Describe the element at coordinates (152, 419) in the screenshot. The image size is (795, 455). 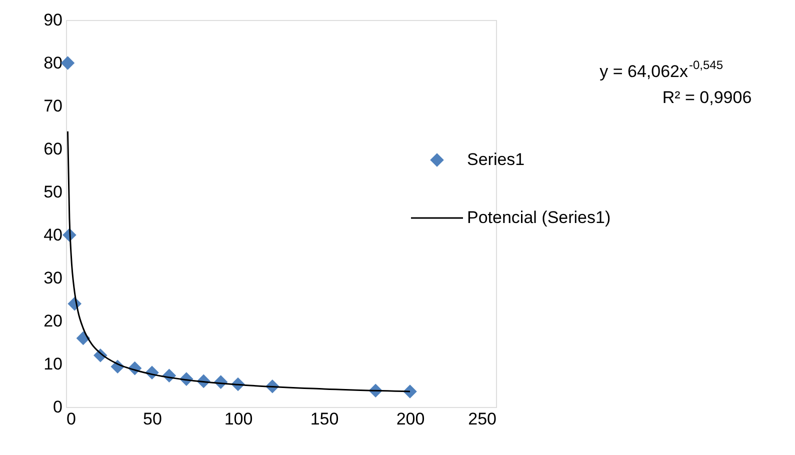
I see `x-tick-label: 50` at that location.